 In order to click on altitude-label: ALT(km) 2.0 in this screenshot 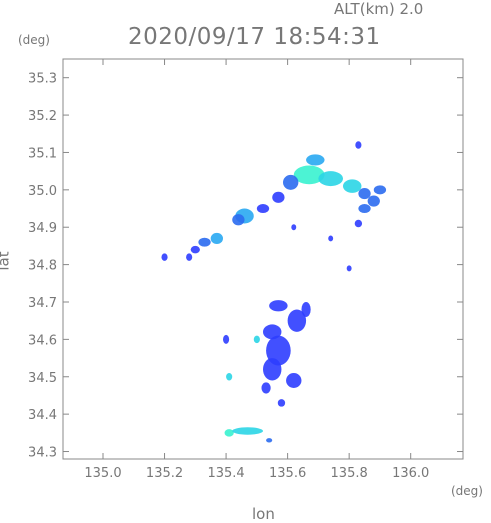, I will do `click(379, 9)`.